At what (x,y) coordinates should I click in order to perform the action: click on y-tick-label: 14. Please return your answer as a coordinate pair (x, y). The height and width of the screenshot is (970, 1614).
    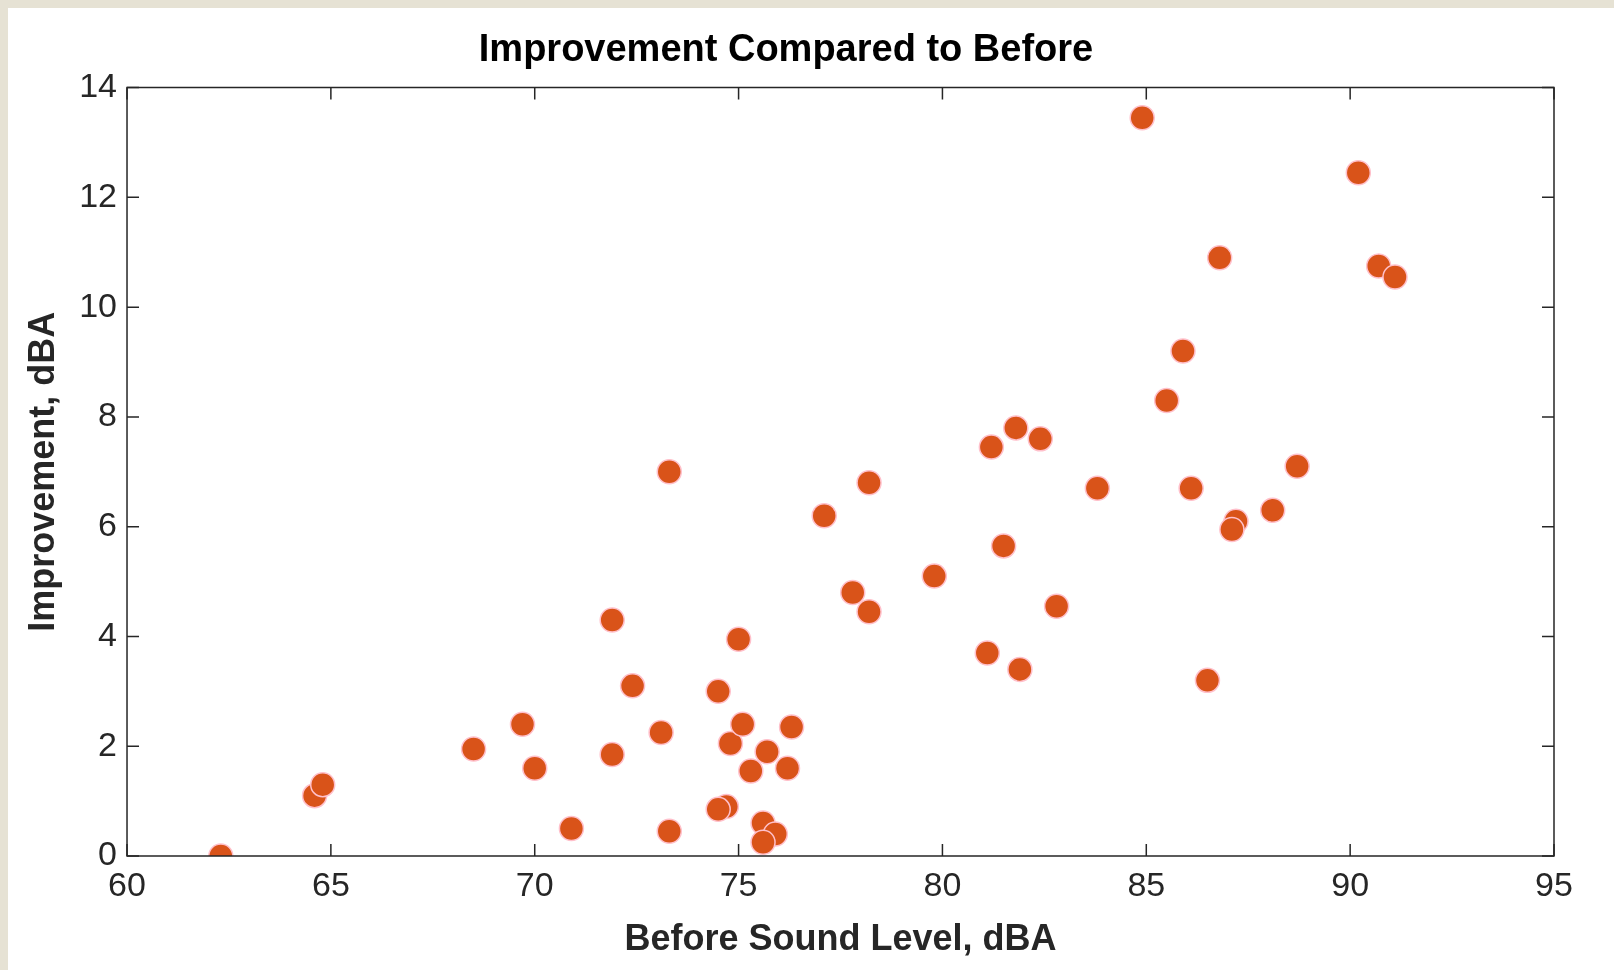
    Looking at the image, I should click on (98, 84).